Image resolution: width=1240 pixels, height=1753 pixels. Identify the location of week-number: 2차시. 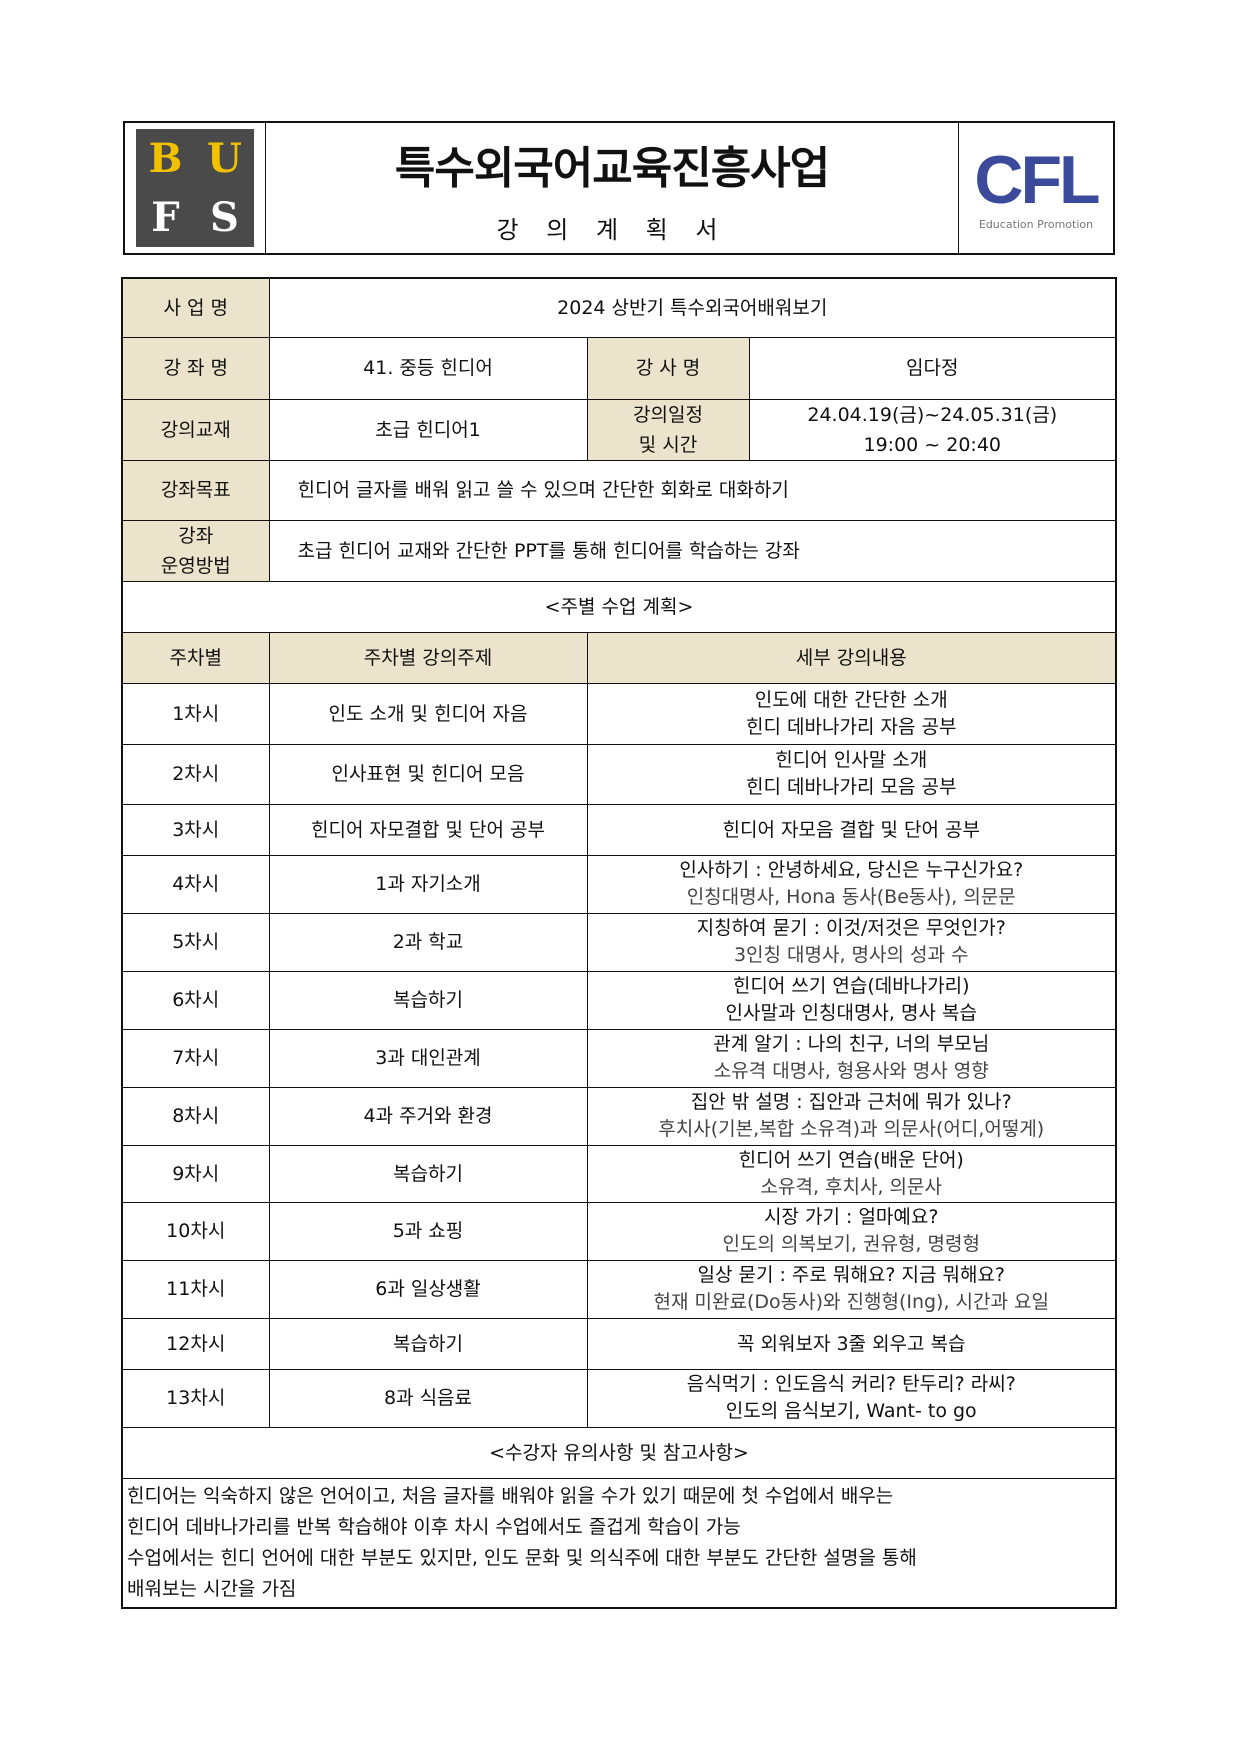
(195, 774).